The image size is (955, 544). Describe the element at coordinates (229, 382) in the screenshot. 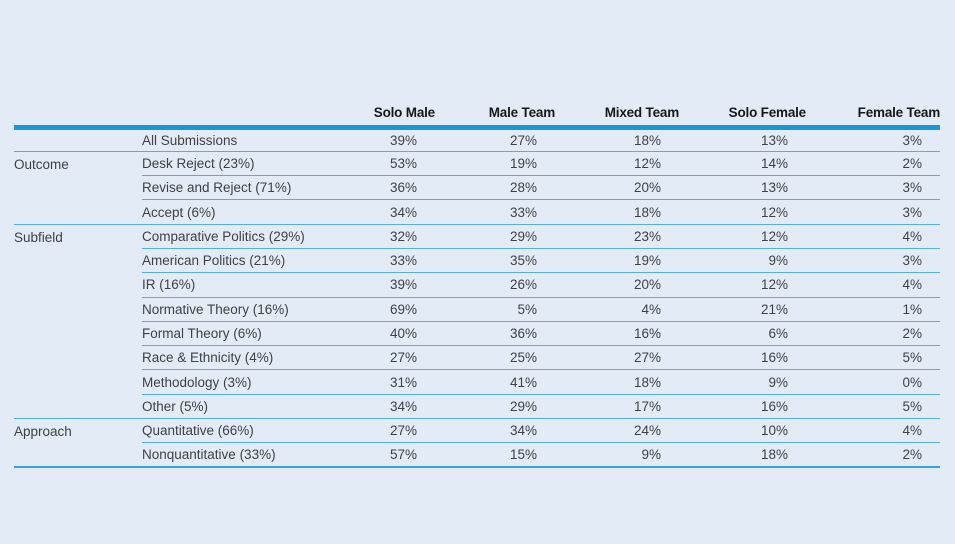

I see `row-label: Methodology (3%)` at that location.